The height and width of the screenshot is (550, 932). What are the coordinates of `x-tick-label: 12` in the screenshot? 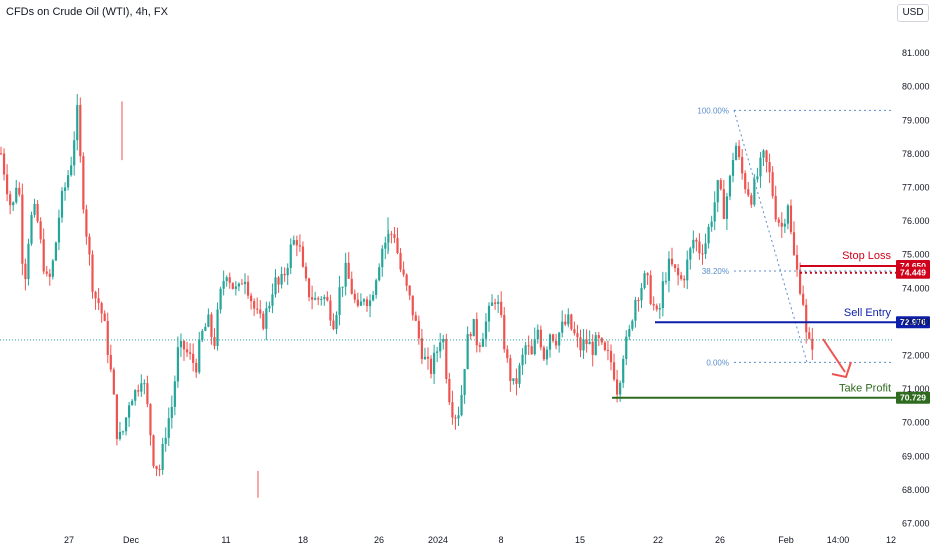 It's located at (891, 540).